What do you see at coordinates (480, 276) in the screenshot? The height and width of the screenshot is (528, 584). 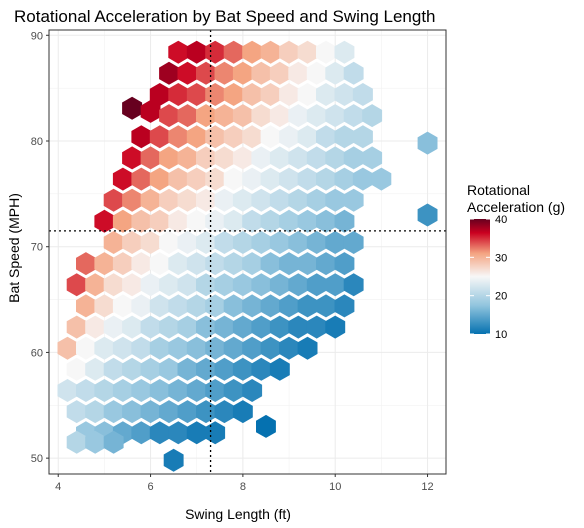 I see `legend-colorbar` at bounding box center [480, 276].